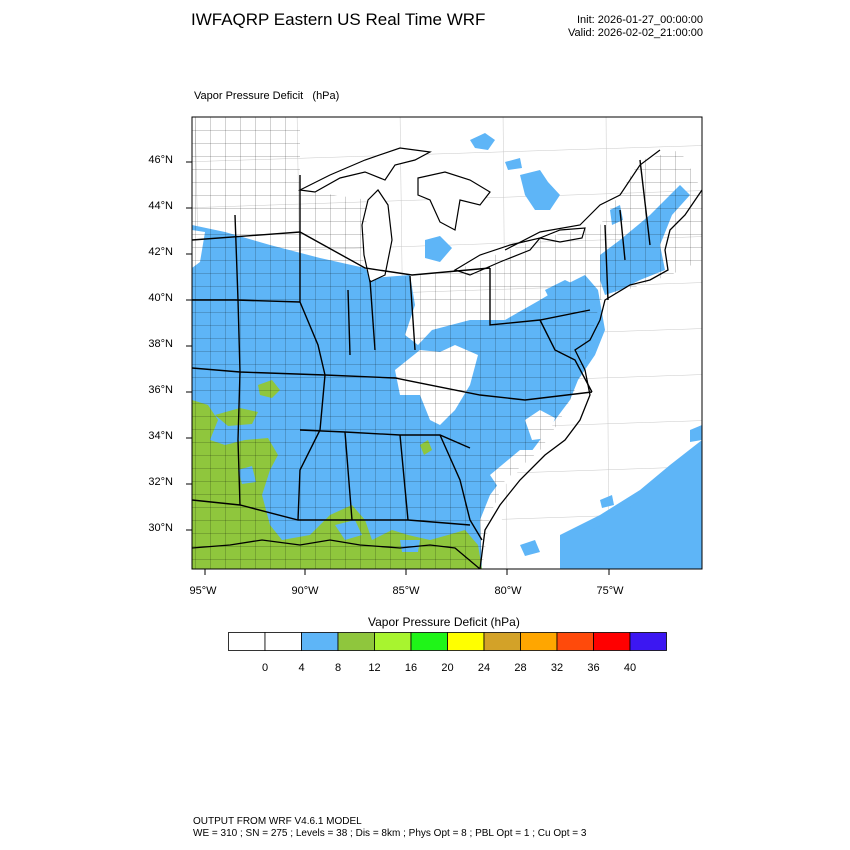  What do you see at coordinates (640, 20) in the screenshot?
I see `init-time: Init: 2026-01-27_00:00:00` at bounding box center [640, 20].